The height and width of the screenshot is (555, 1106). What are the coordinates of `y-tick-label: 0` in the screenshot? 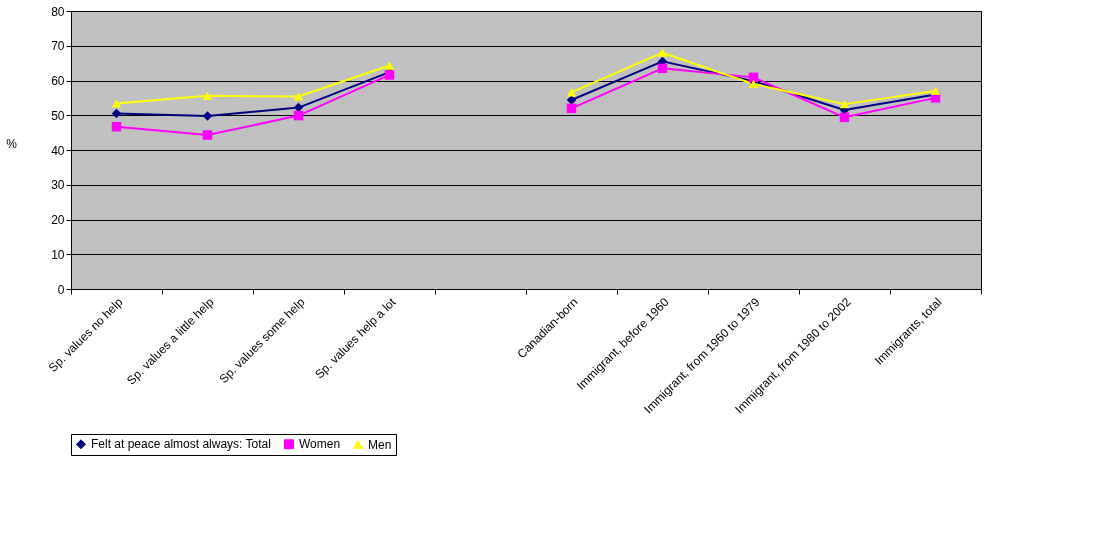 It's located at (61, 289).